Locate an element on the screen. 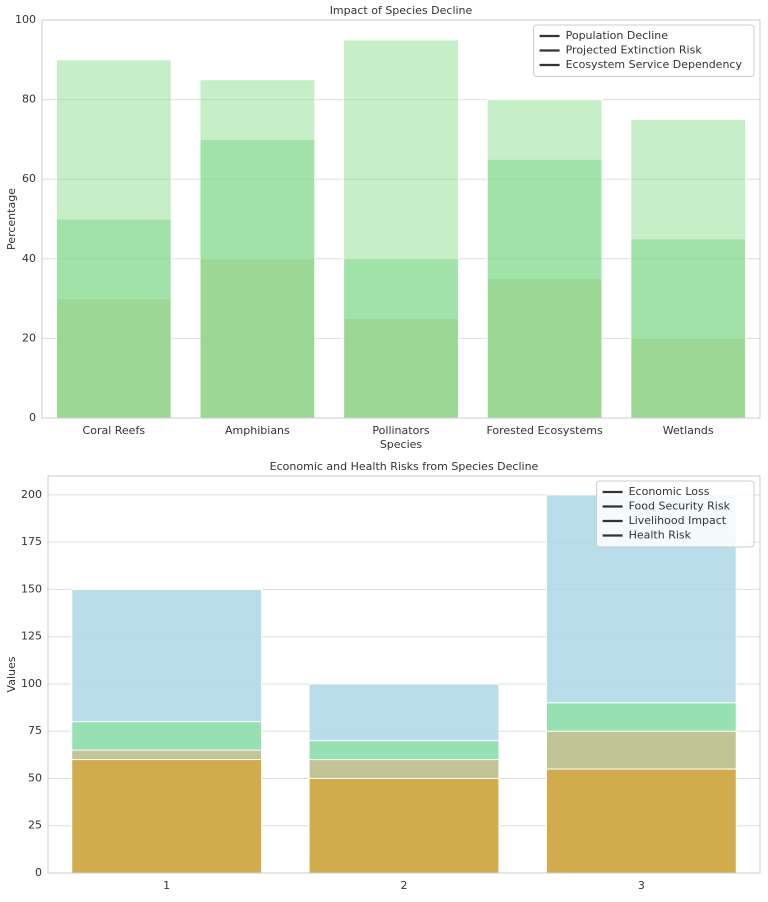 The width and height of the screenshot is (768, 902). legend-label: Population Decline is located at coordinates (617, 35).